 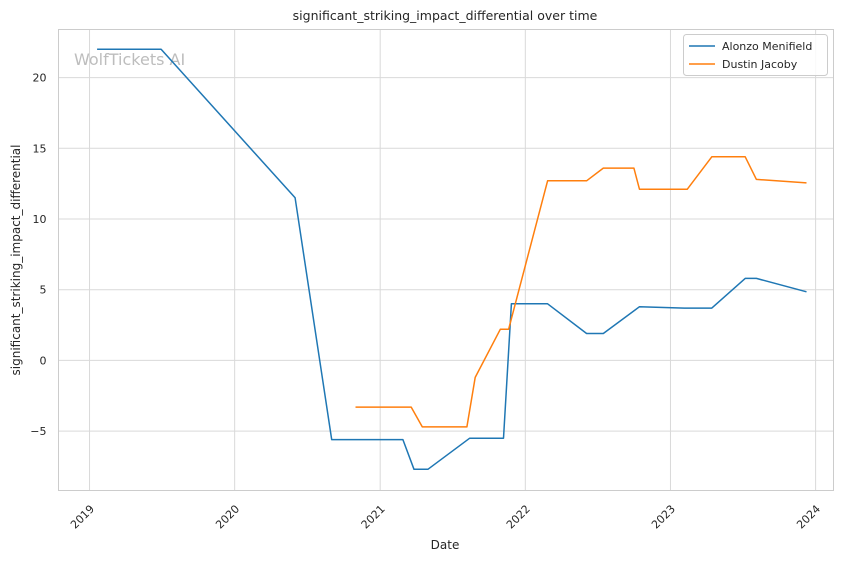 I want to click on legend: Alonzo Menifield Dustin Jacoby, so click(x=755, y=55).